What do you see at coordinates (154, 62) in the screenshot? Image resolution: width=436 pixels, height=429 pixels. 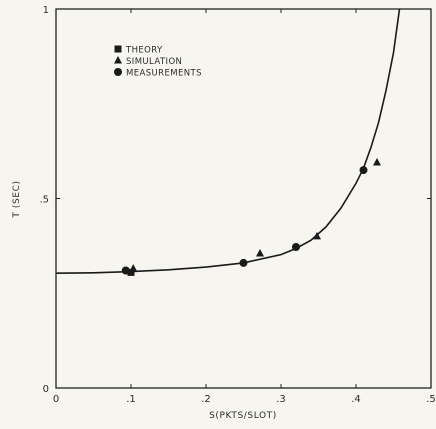 I see `simulation-legend-label: SIMULATION` at bounding box center [154, 62].